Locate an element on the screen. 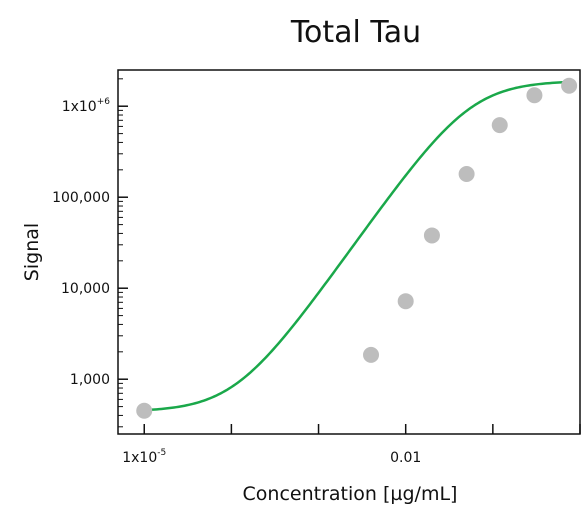 This screenshot has height=507, width=582. y-tick-labels: 1,000 10,000 100,000 1x10+6 is located at coordinates (81, 242).